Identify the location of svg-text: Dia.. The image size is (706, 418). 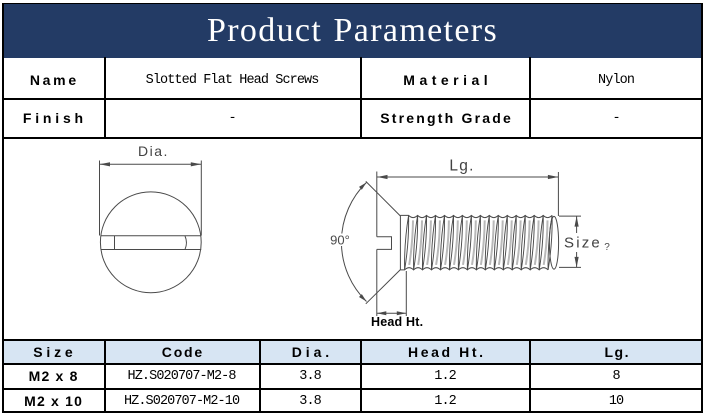
(153, 151).